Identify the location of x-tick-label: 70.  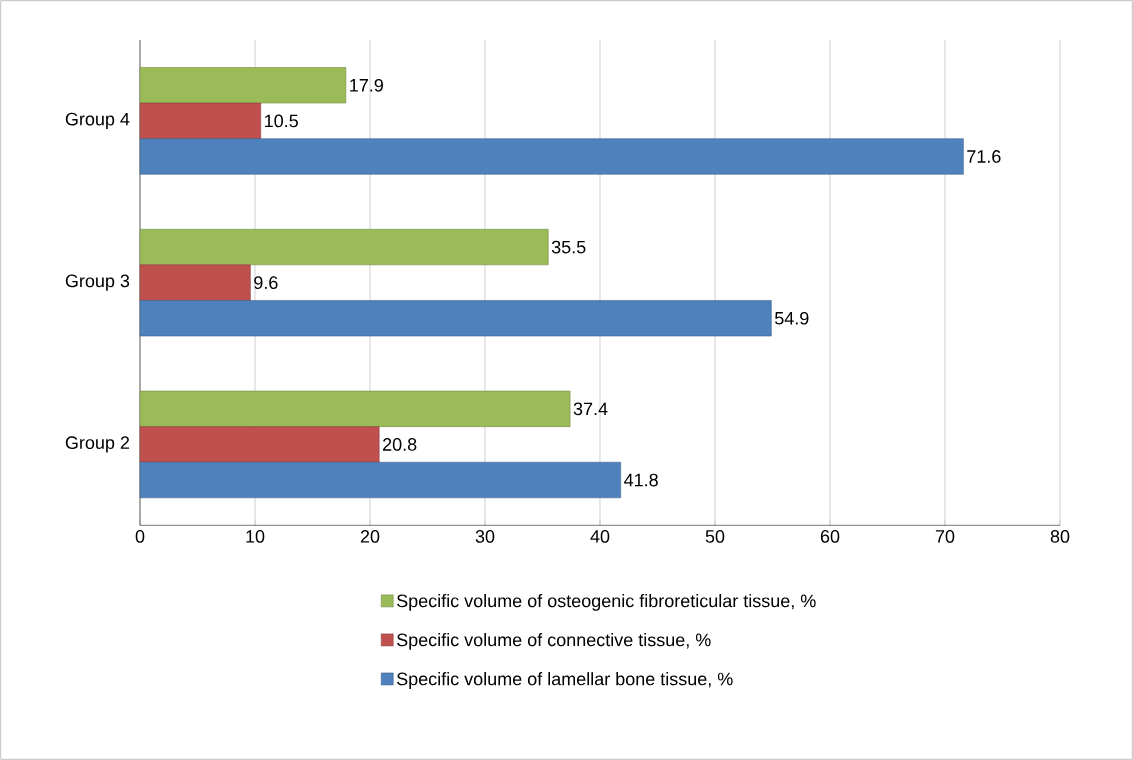
(945, 536).